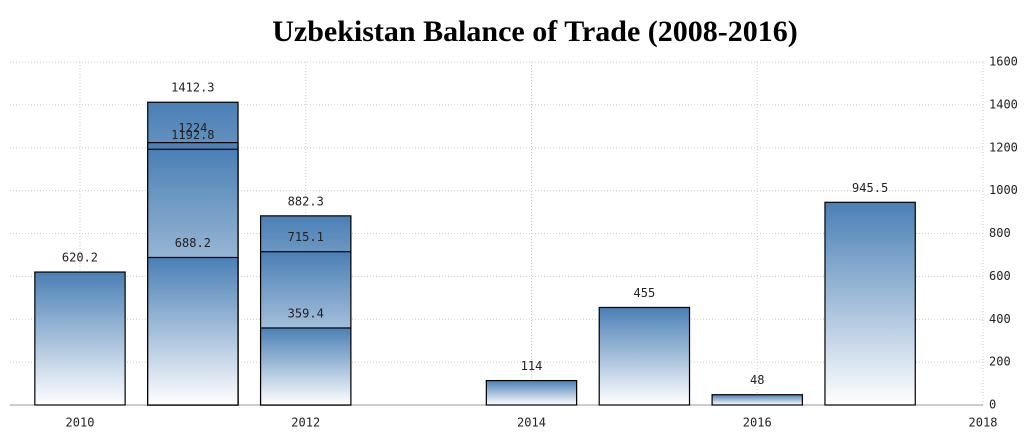 This screenshot has height=432, width=1030. I want to click on x-tick-label: 2016, so click(757, 423).